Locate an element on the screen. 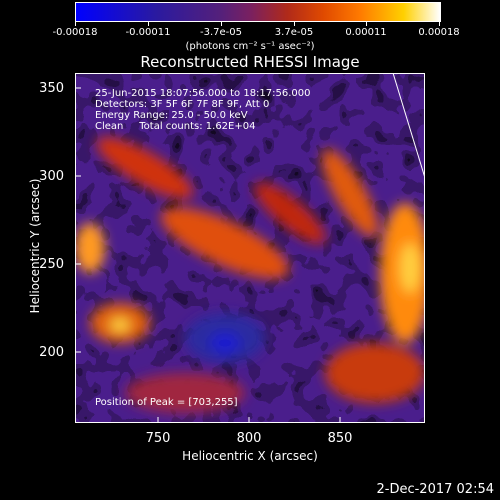  colorbar-label: -0.00018 is located at coordinates (75, 32).